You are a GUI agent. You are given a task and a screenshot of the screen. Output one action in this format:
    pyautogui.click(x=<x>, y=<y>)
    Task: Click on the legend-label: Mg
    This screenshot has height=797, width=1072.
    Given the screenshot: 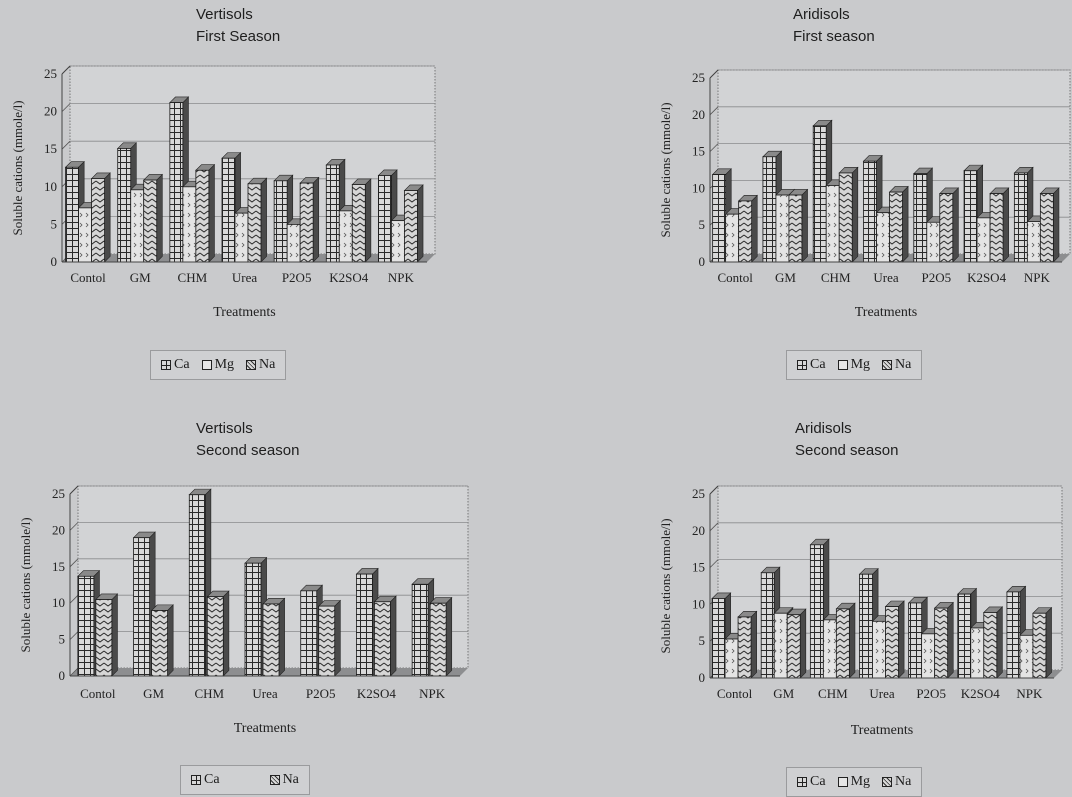 What is the action you would take?
    pyautogui.click(x=224, y=364)
    